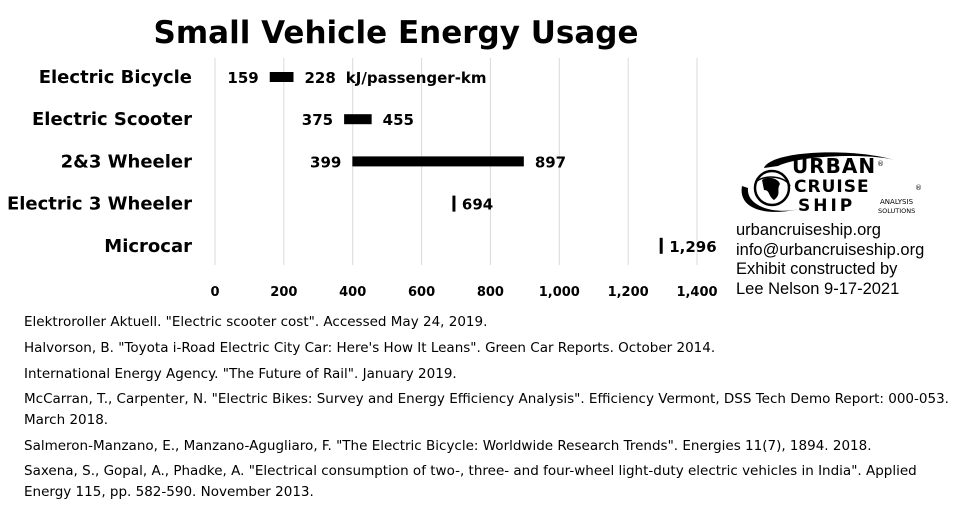 This screenshot has width=958, height=525. I want to click on logo-sub-analysis: ANALYSIS, so click(897, 202).